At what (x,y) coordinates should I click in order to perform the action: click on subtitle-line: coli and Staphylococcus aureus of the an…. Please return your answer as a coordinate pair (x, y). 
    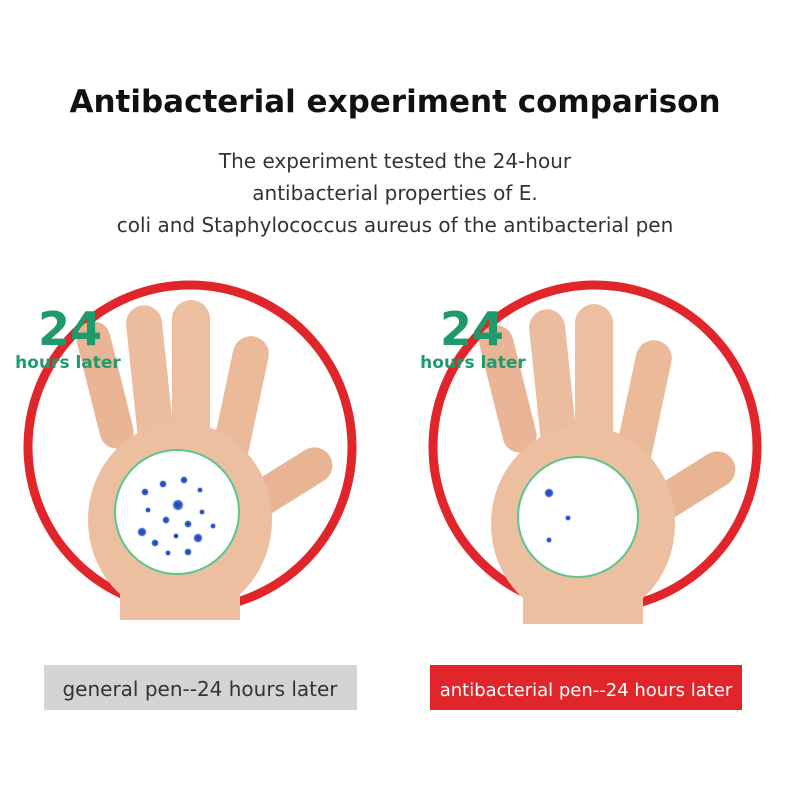
    Looking at the image, I should click on (395, 225).